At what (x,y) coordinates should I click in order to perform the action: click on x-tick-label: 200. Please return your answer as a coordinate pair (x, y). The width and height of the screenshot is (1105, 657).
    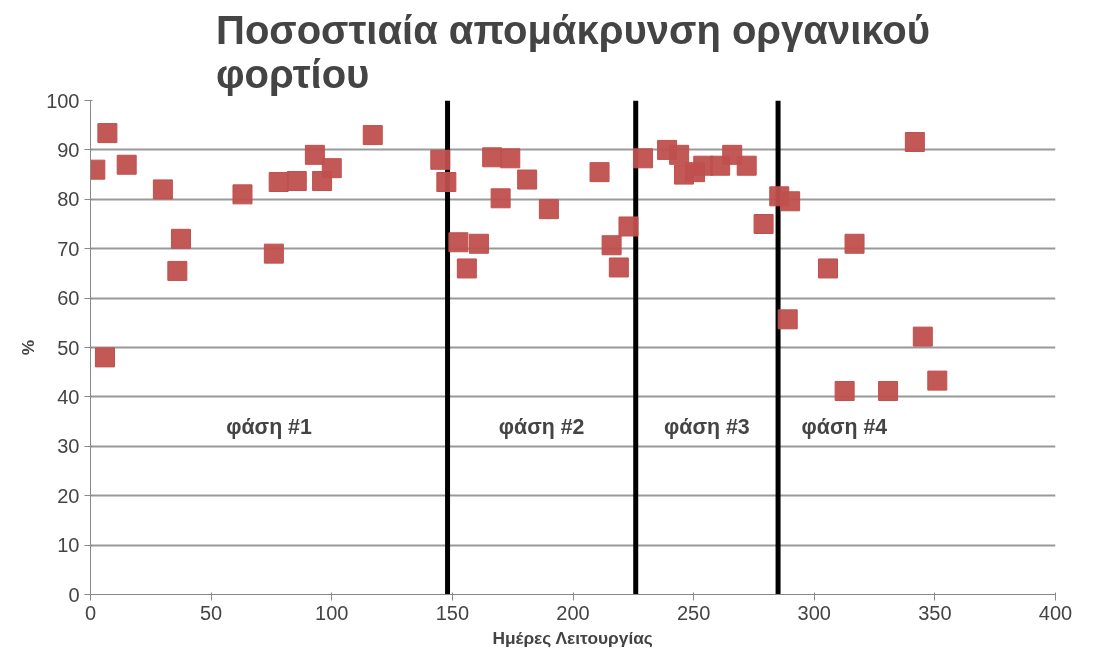
    Looking at the image, I should click on (573, 612).